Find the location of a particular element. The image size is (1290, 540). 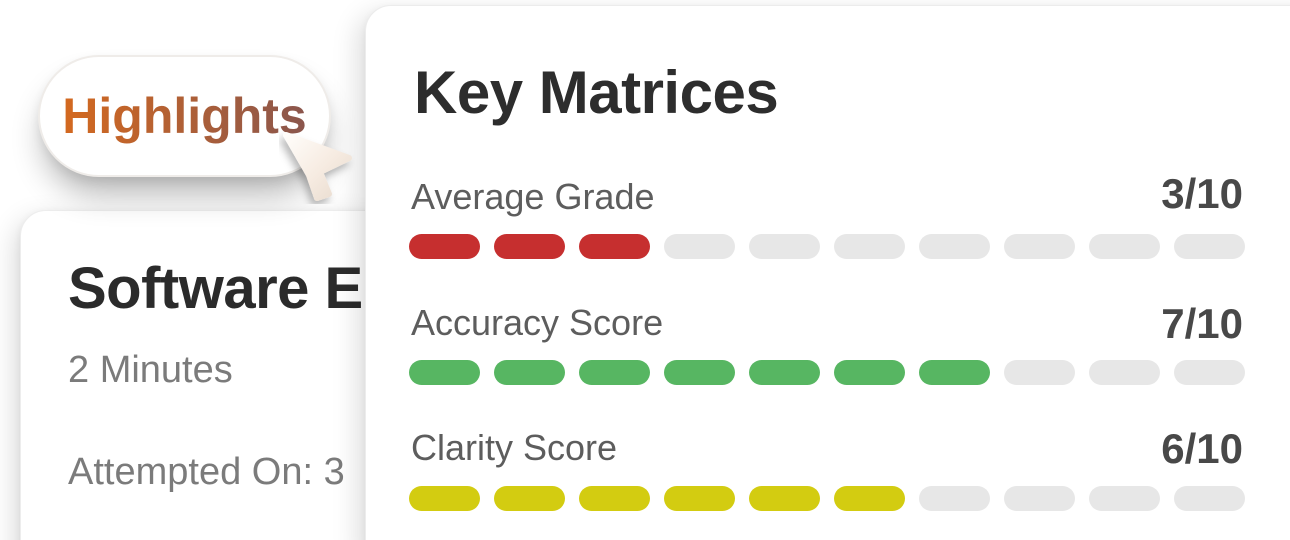

metric-label-accuracy-score: Accuracy Score is located at coordinates (537, 322).